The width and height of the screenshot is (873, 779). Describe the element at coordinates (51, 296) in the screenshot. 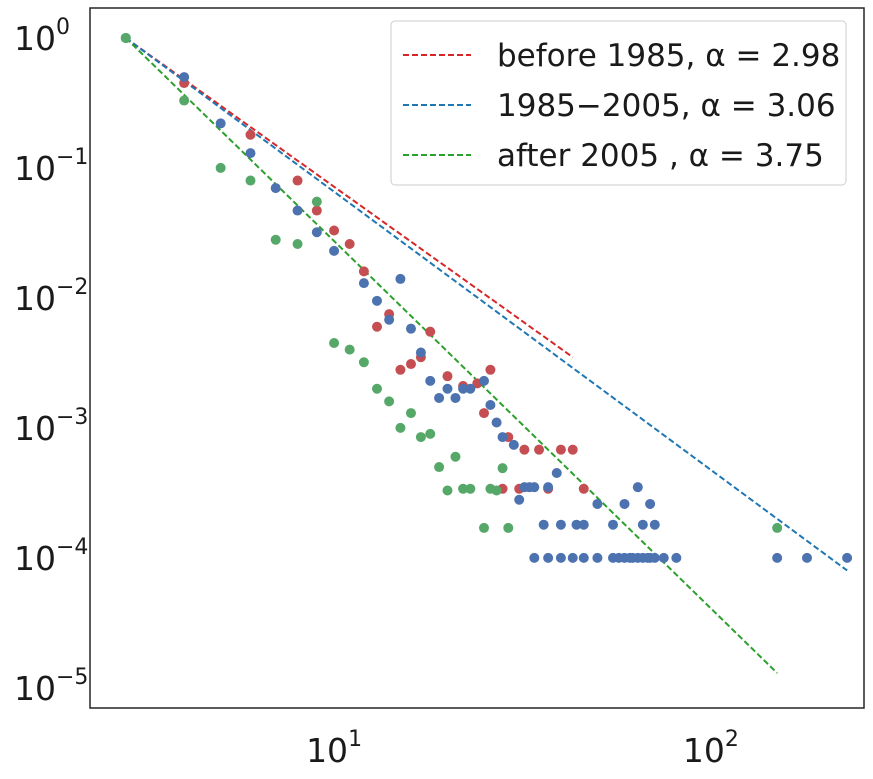

I see `y-tick-label-2: 10⁻²` at that location.